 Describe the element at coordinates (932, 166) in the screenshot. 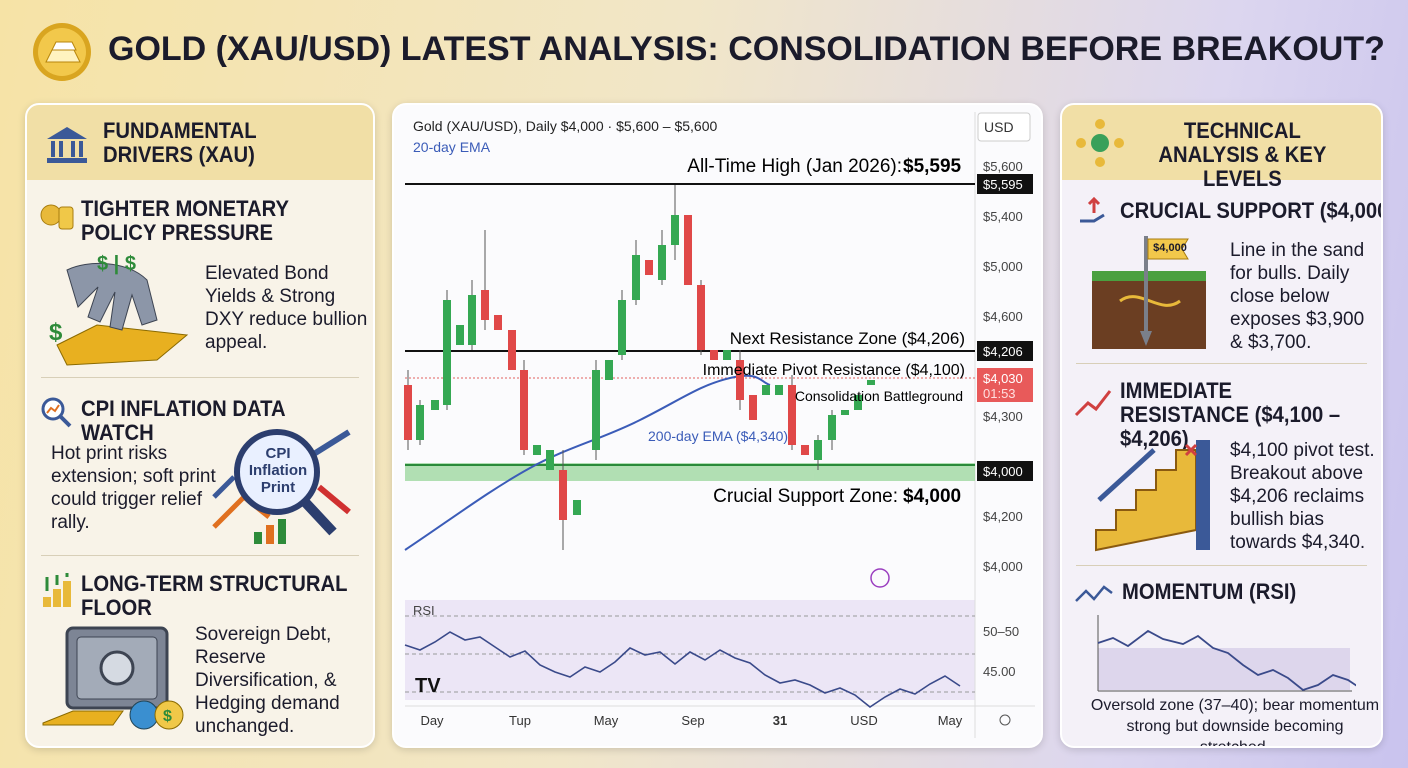

I see `annotation: $5,595` at that location.